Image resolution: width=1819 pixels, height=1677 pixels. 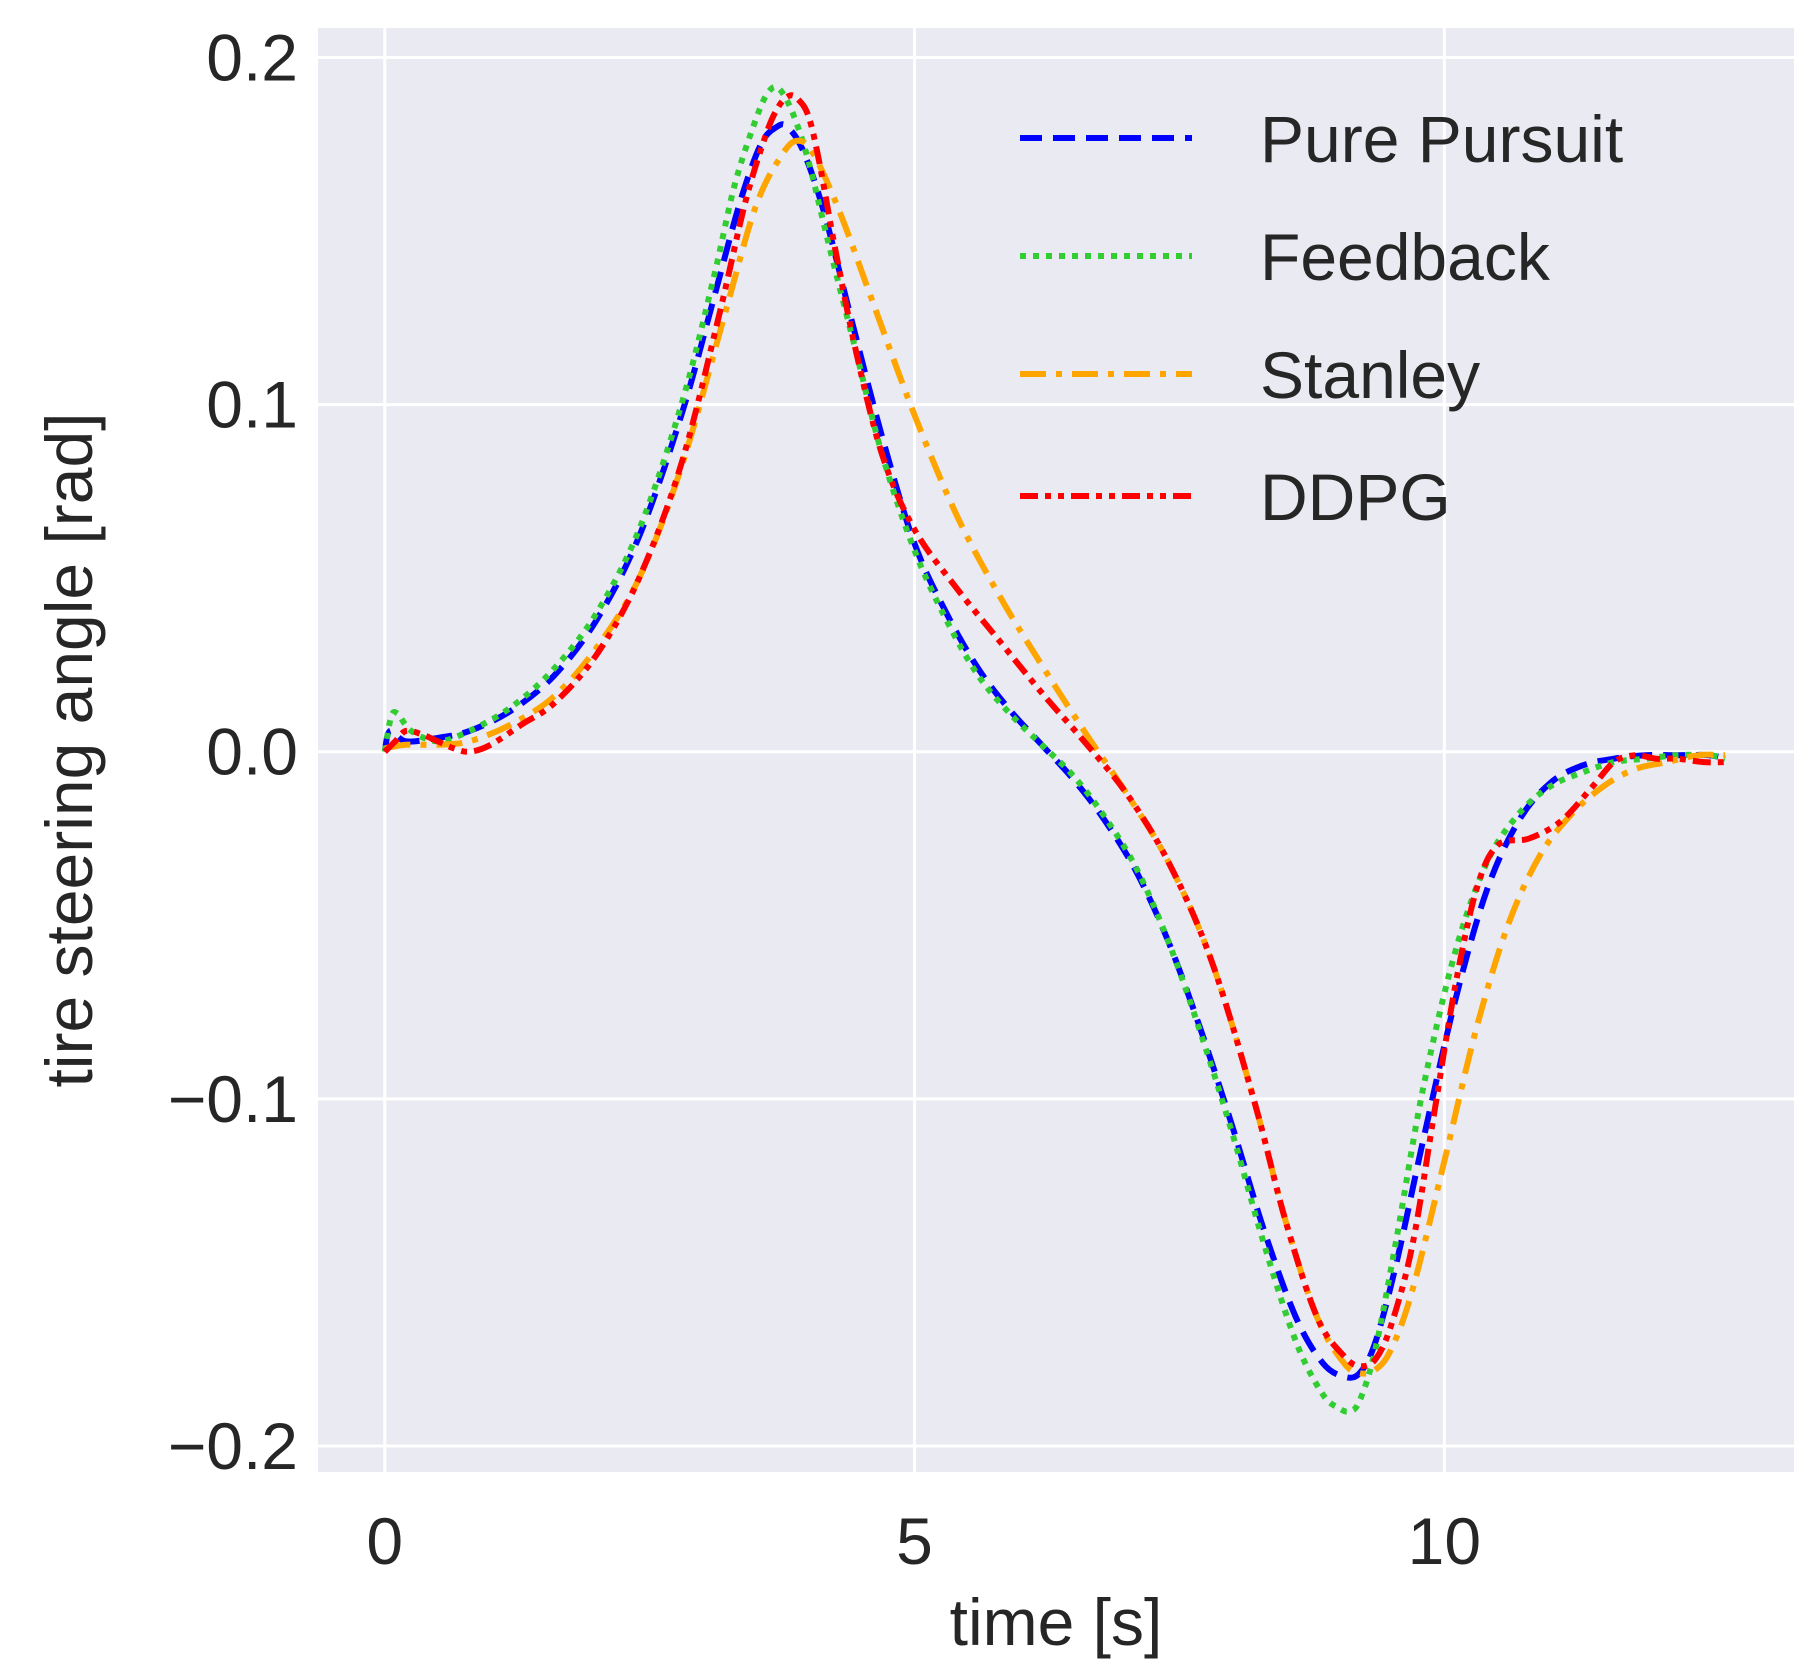 I want to click on legend-label-feedback: Feedback, so click(x=1405, y=257).